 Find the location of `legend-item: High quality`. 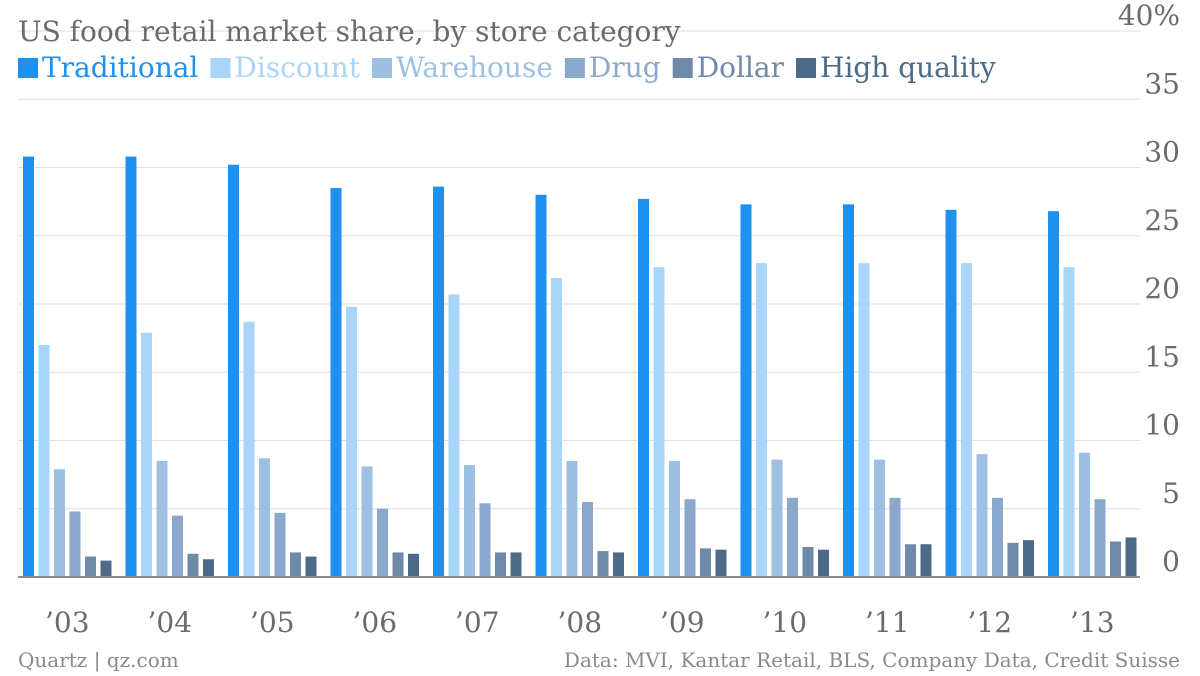

legend-item: High quality is located at coordinates (895, 67).